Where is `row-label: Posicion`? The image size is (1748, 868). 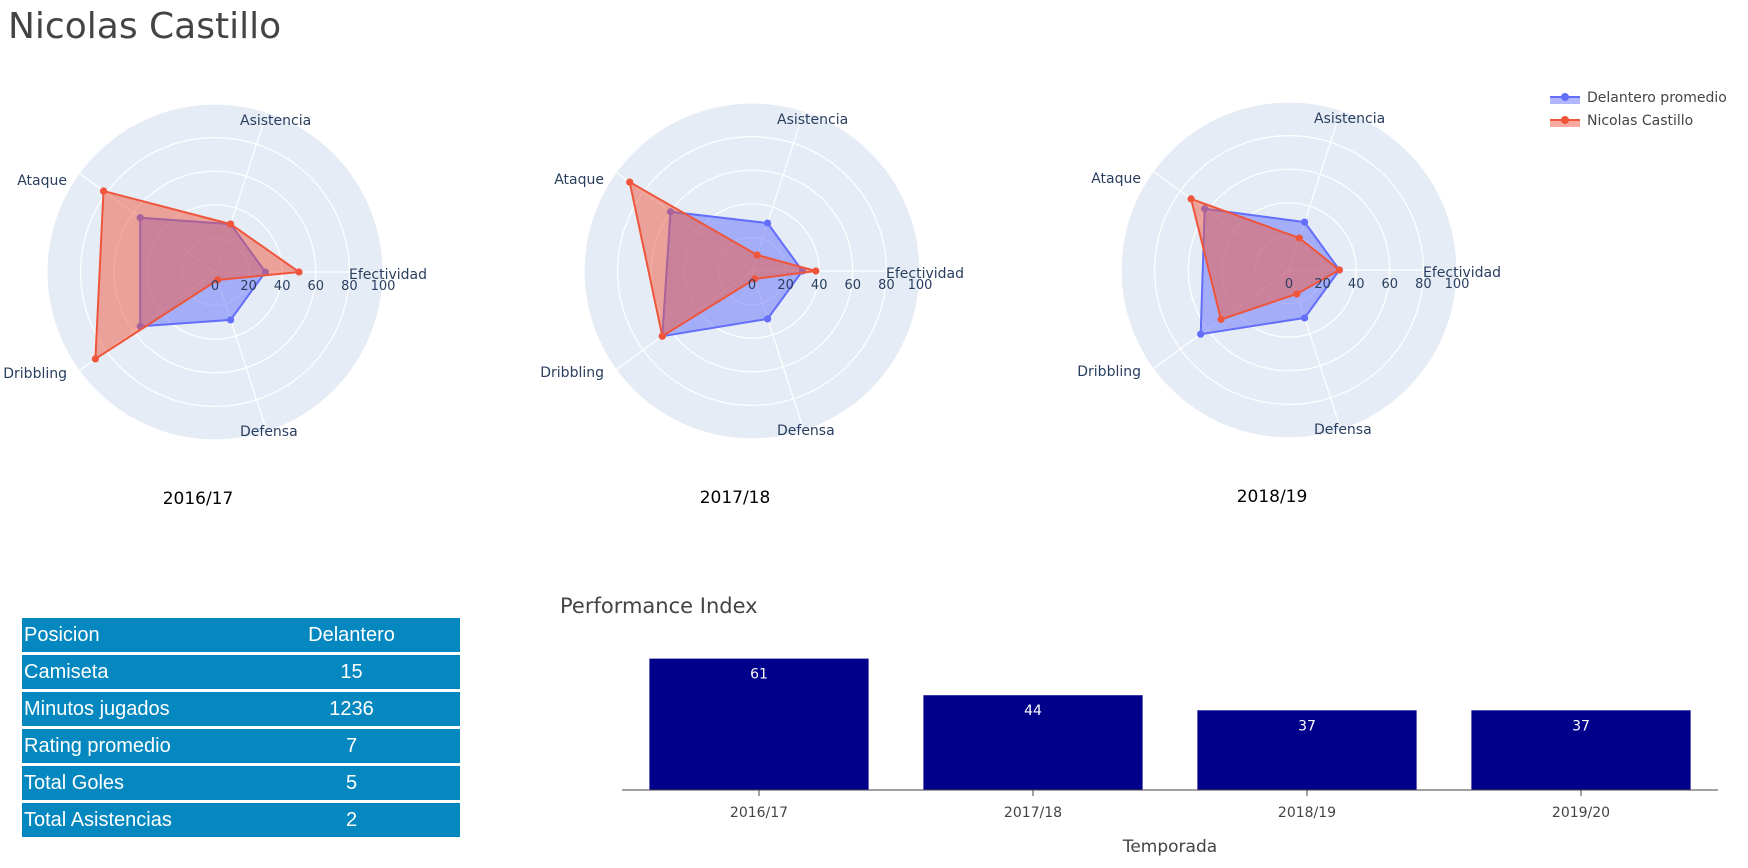
row-label: Posicion is located at coordinates (131, 636).